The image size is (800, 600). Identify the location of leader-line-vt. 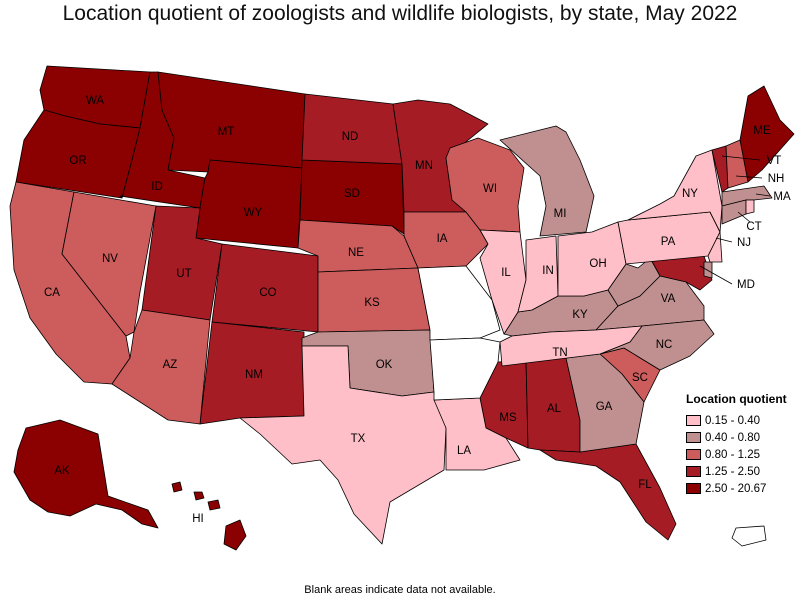
(741, 158).